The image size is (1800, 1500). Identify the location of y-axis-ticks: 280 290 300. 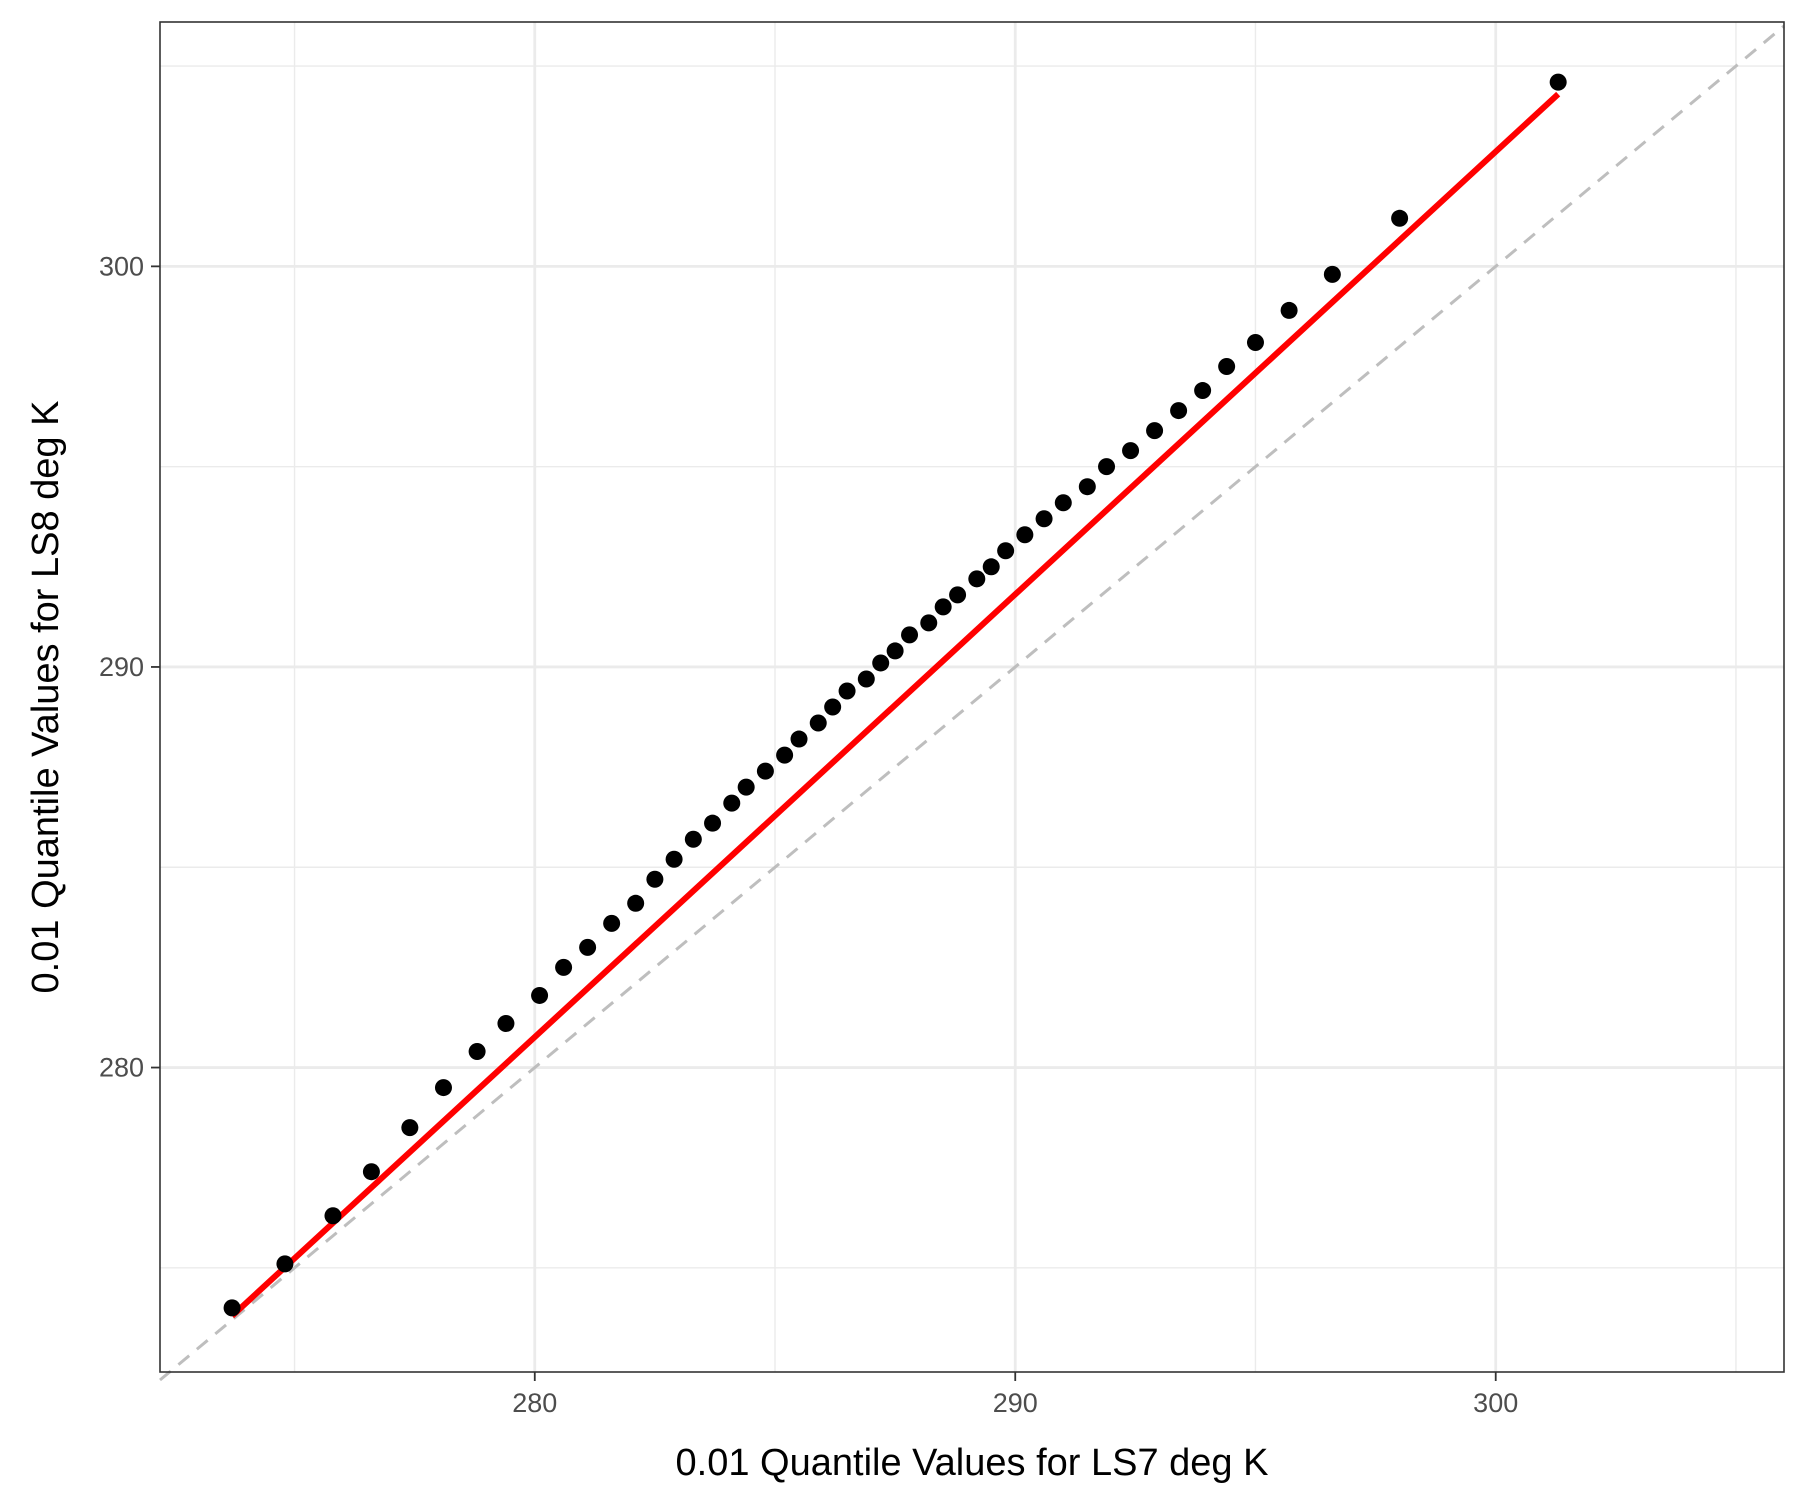
(129, 667).